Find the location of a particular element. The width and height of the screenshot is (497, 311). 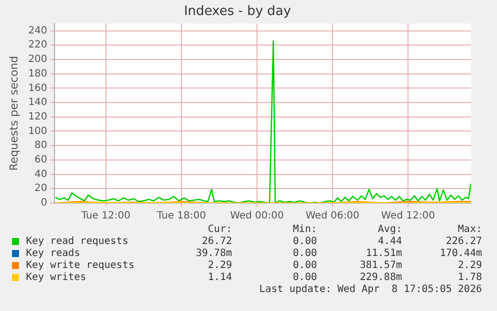

legend-label: Key reads is located at coordinates (53, 253).